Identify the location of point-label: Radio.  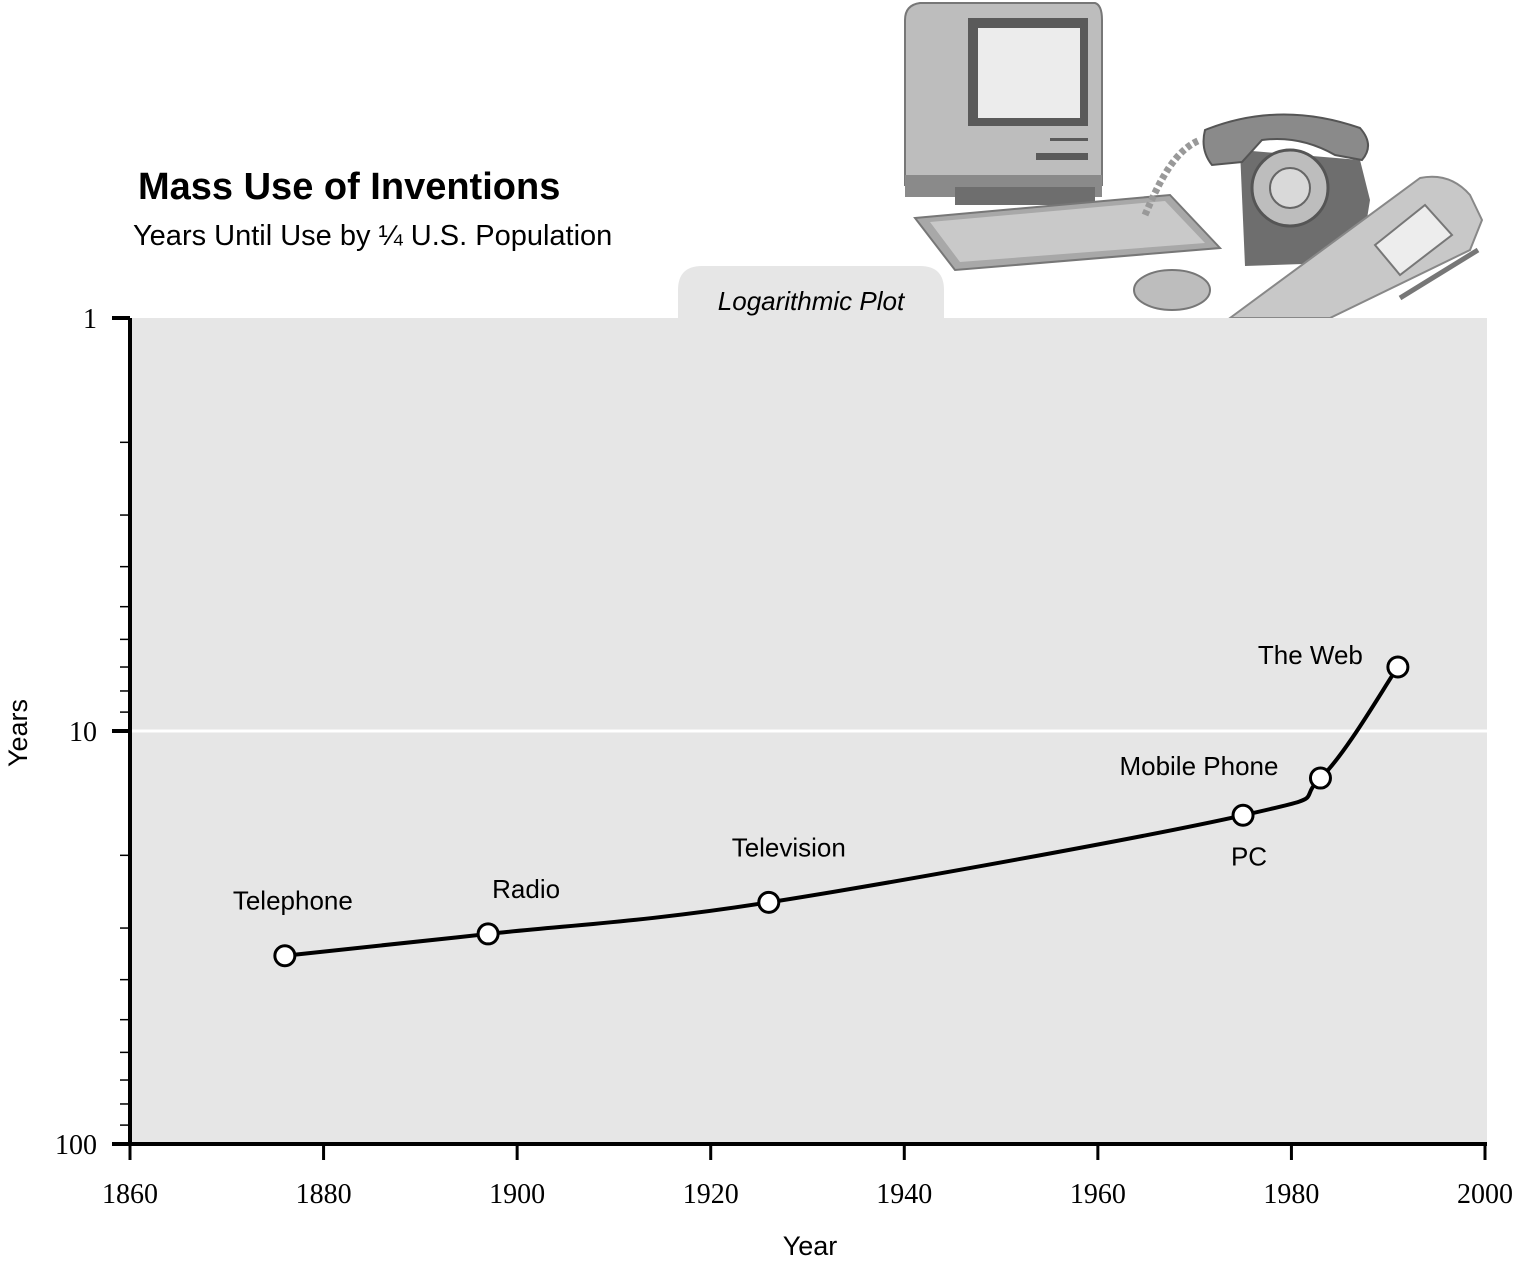
(526, 889).